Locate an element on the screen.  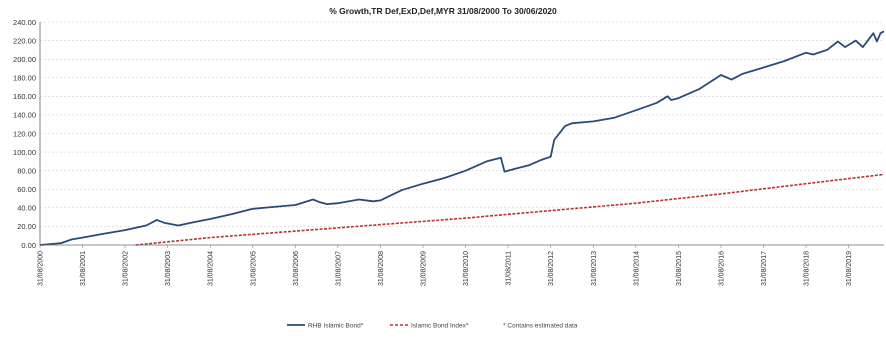
y-tick-label: 0.00 is located at coordinates (28, 245).